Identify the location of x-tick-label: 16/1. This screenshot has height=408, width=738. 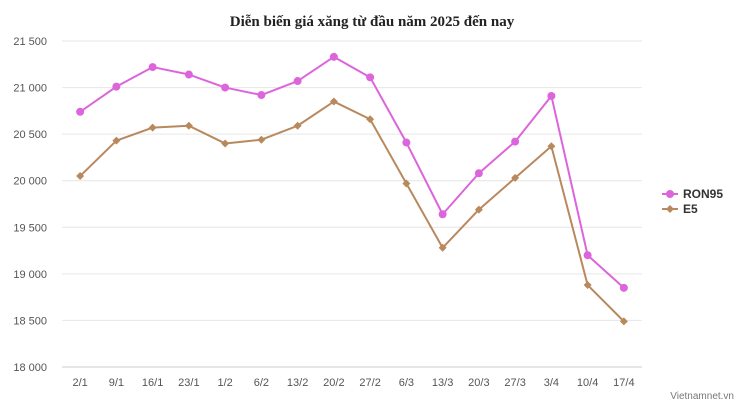
(152, 383).